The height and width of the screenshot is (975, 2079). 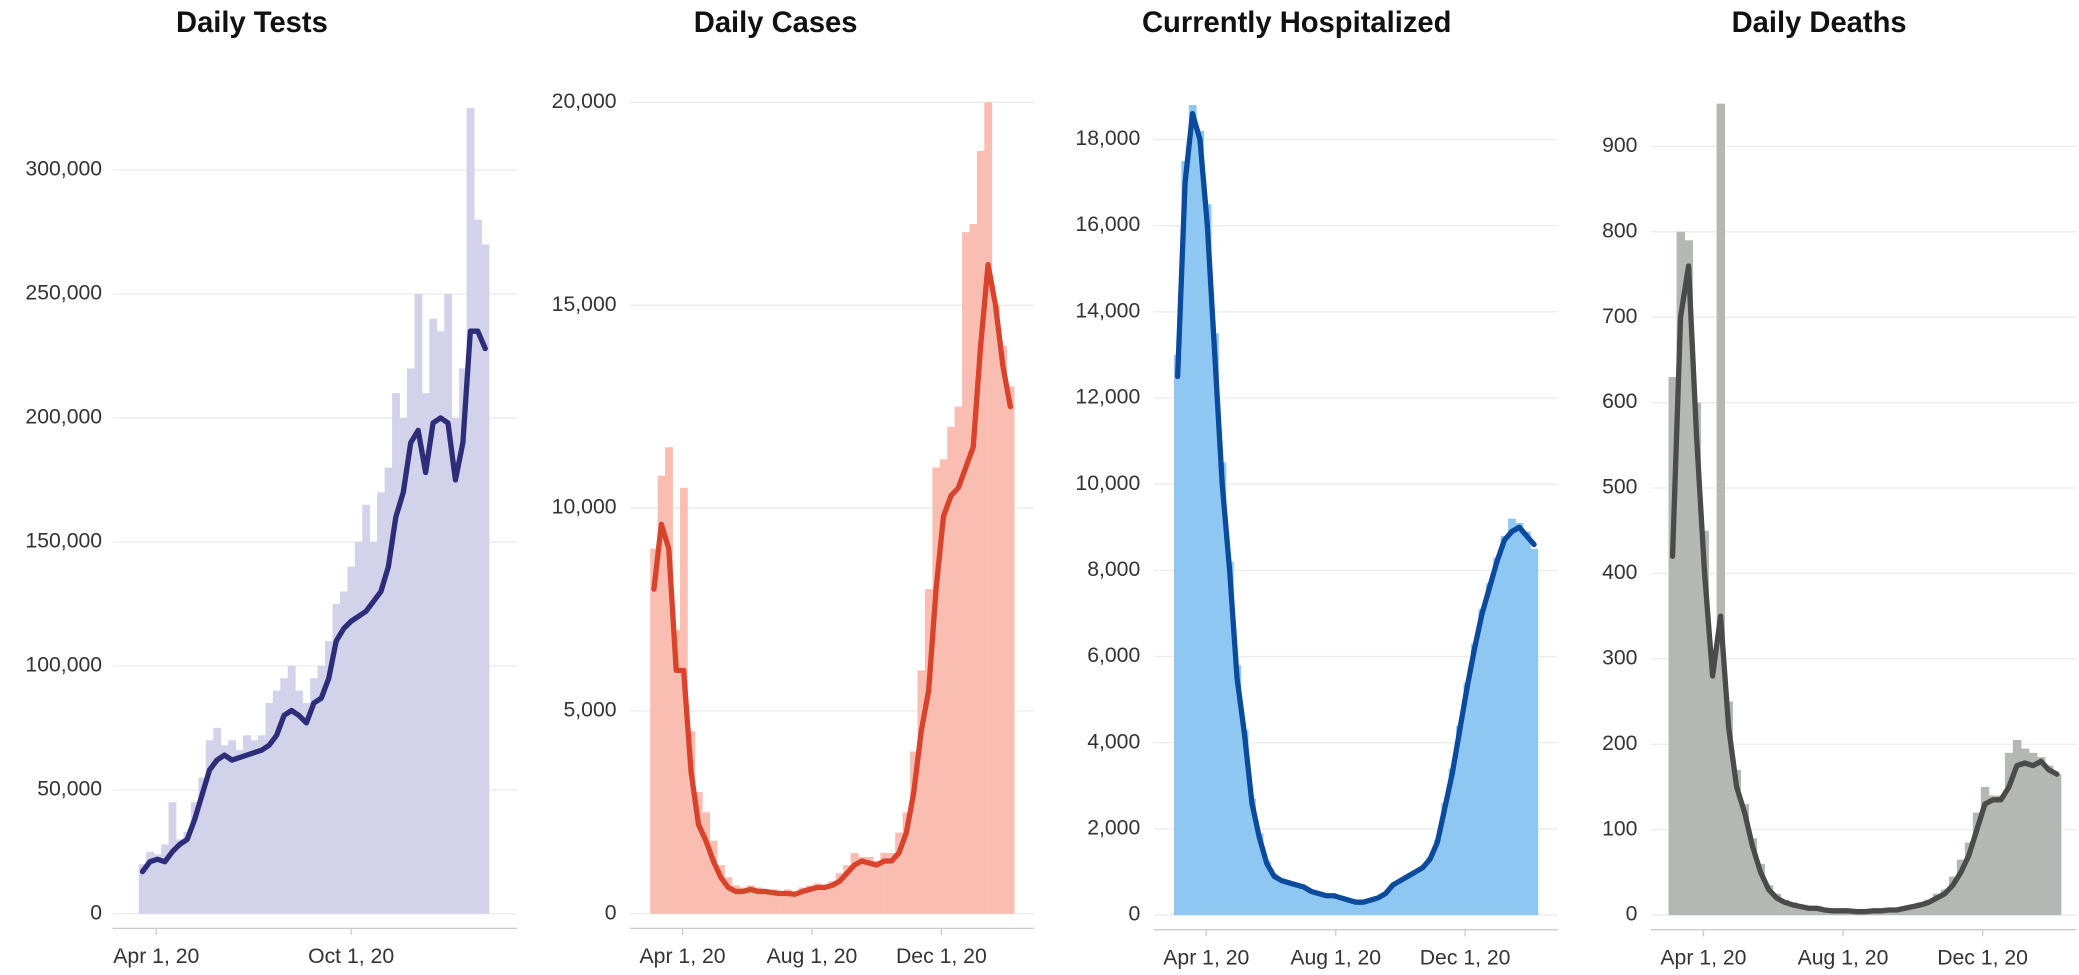 I want to click on chart-title: Daily Cases, so click(x=776, y=23).